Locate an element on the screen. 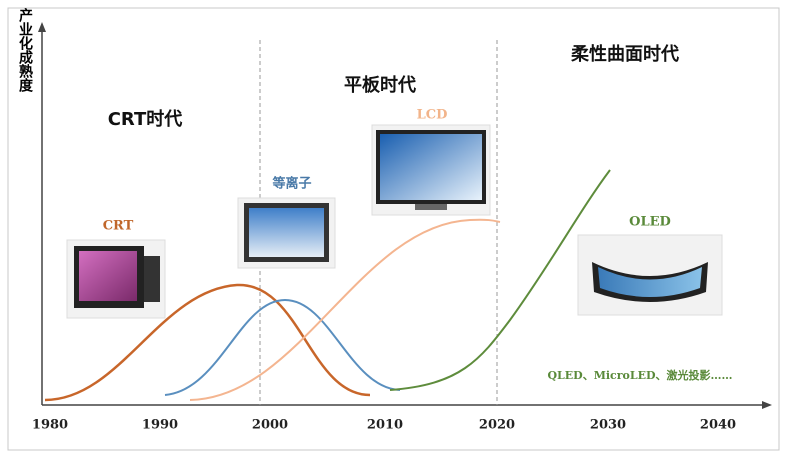 The height and width of the screenshot is (459, 787). crt-image is located at coordinates (116, 279).